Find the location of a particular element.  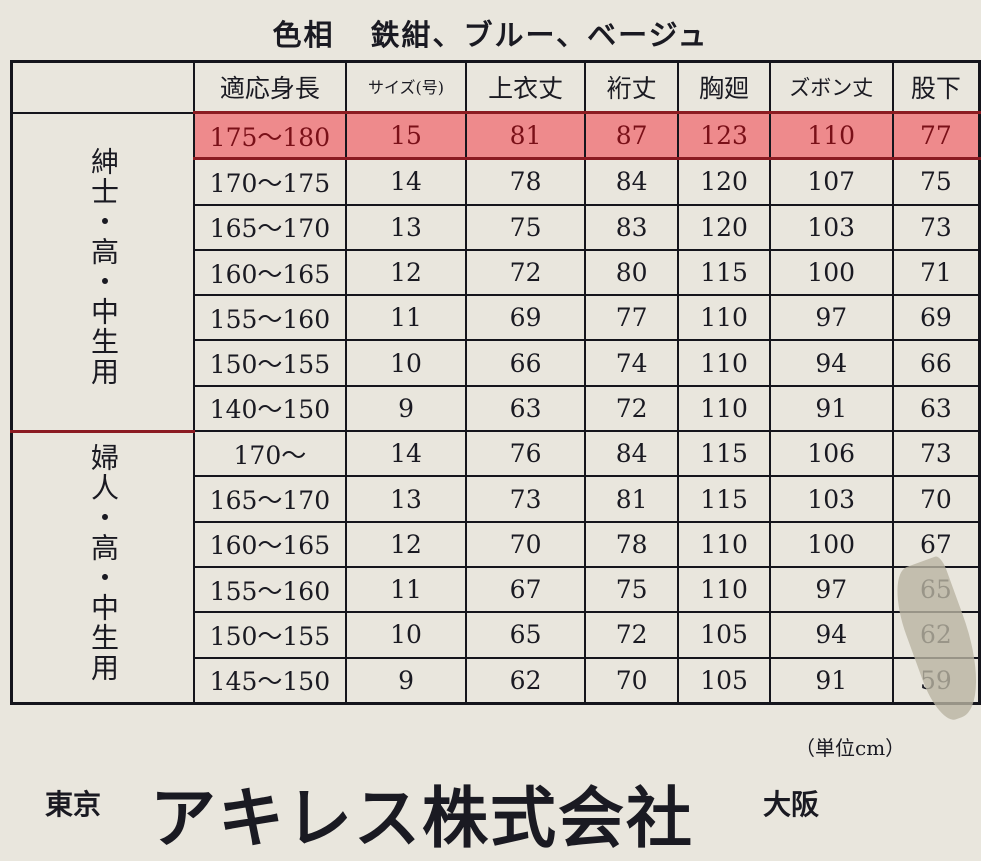

table-row: 140～150 9 63 72 110 91 63 is located at coordinates (496, 408).